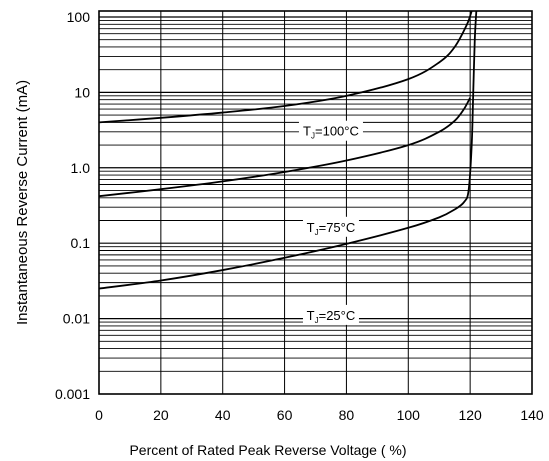 The width and height of the screenshot is (549, 461). What do you see at coordinates (319, 415) in the screenshot?
I see `x-tick-labels: 0 20 40 60 80 100 120 140` at bounding box center [319, 415].